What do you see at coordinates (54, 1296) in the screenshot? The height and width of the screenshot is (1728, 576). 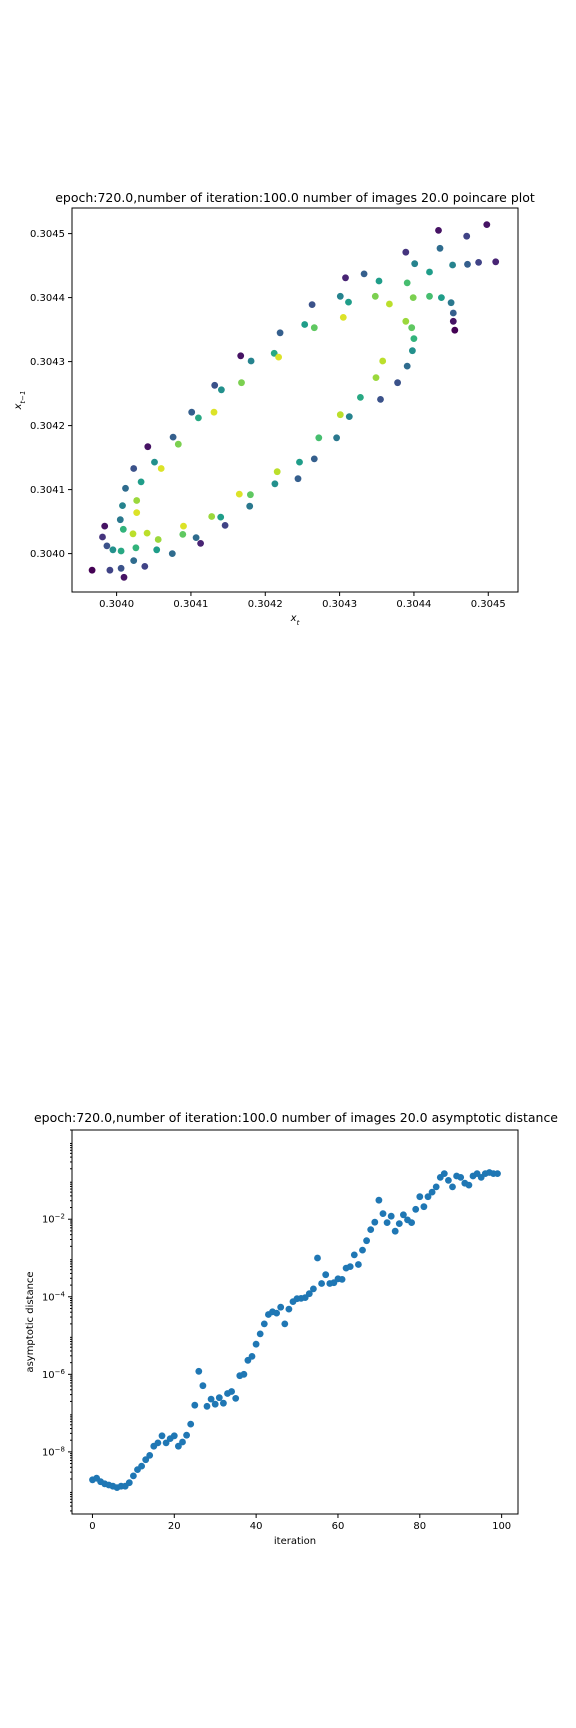 I see `y-tick-label: 10⁻⁴` at bounding box center [54, 1296].